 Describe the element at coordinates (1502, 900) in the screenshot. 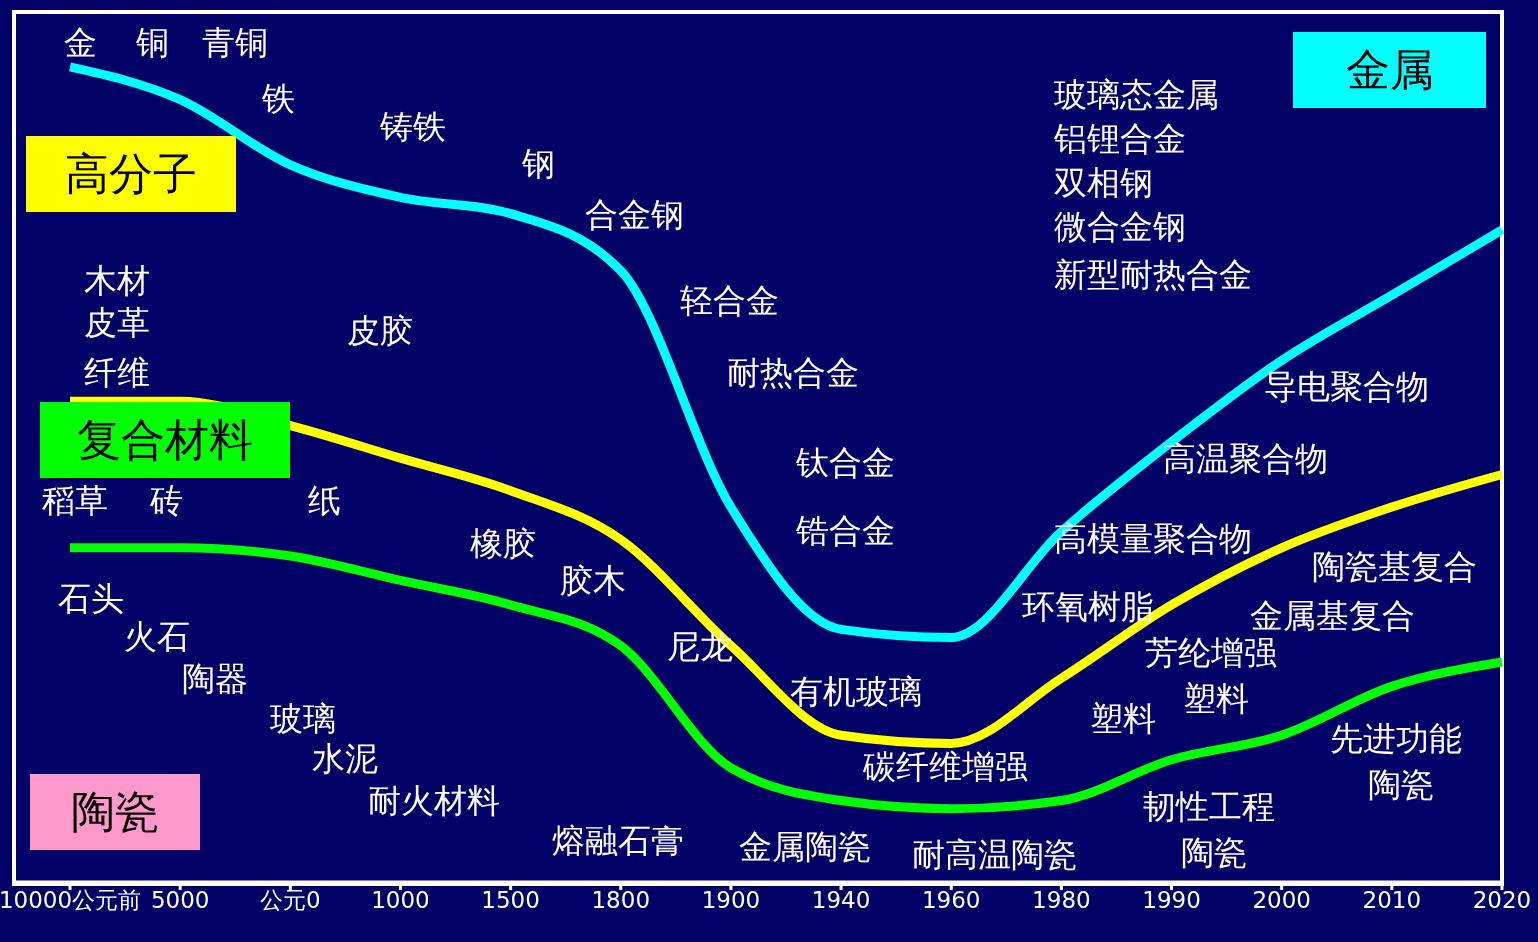

I see `x-tick-label: 2020` at that location.